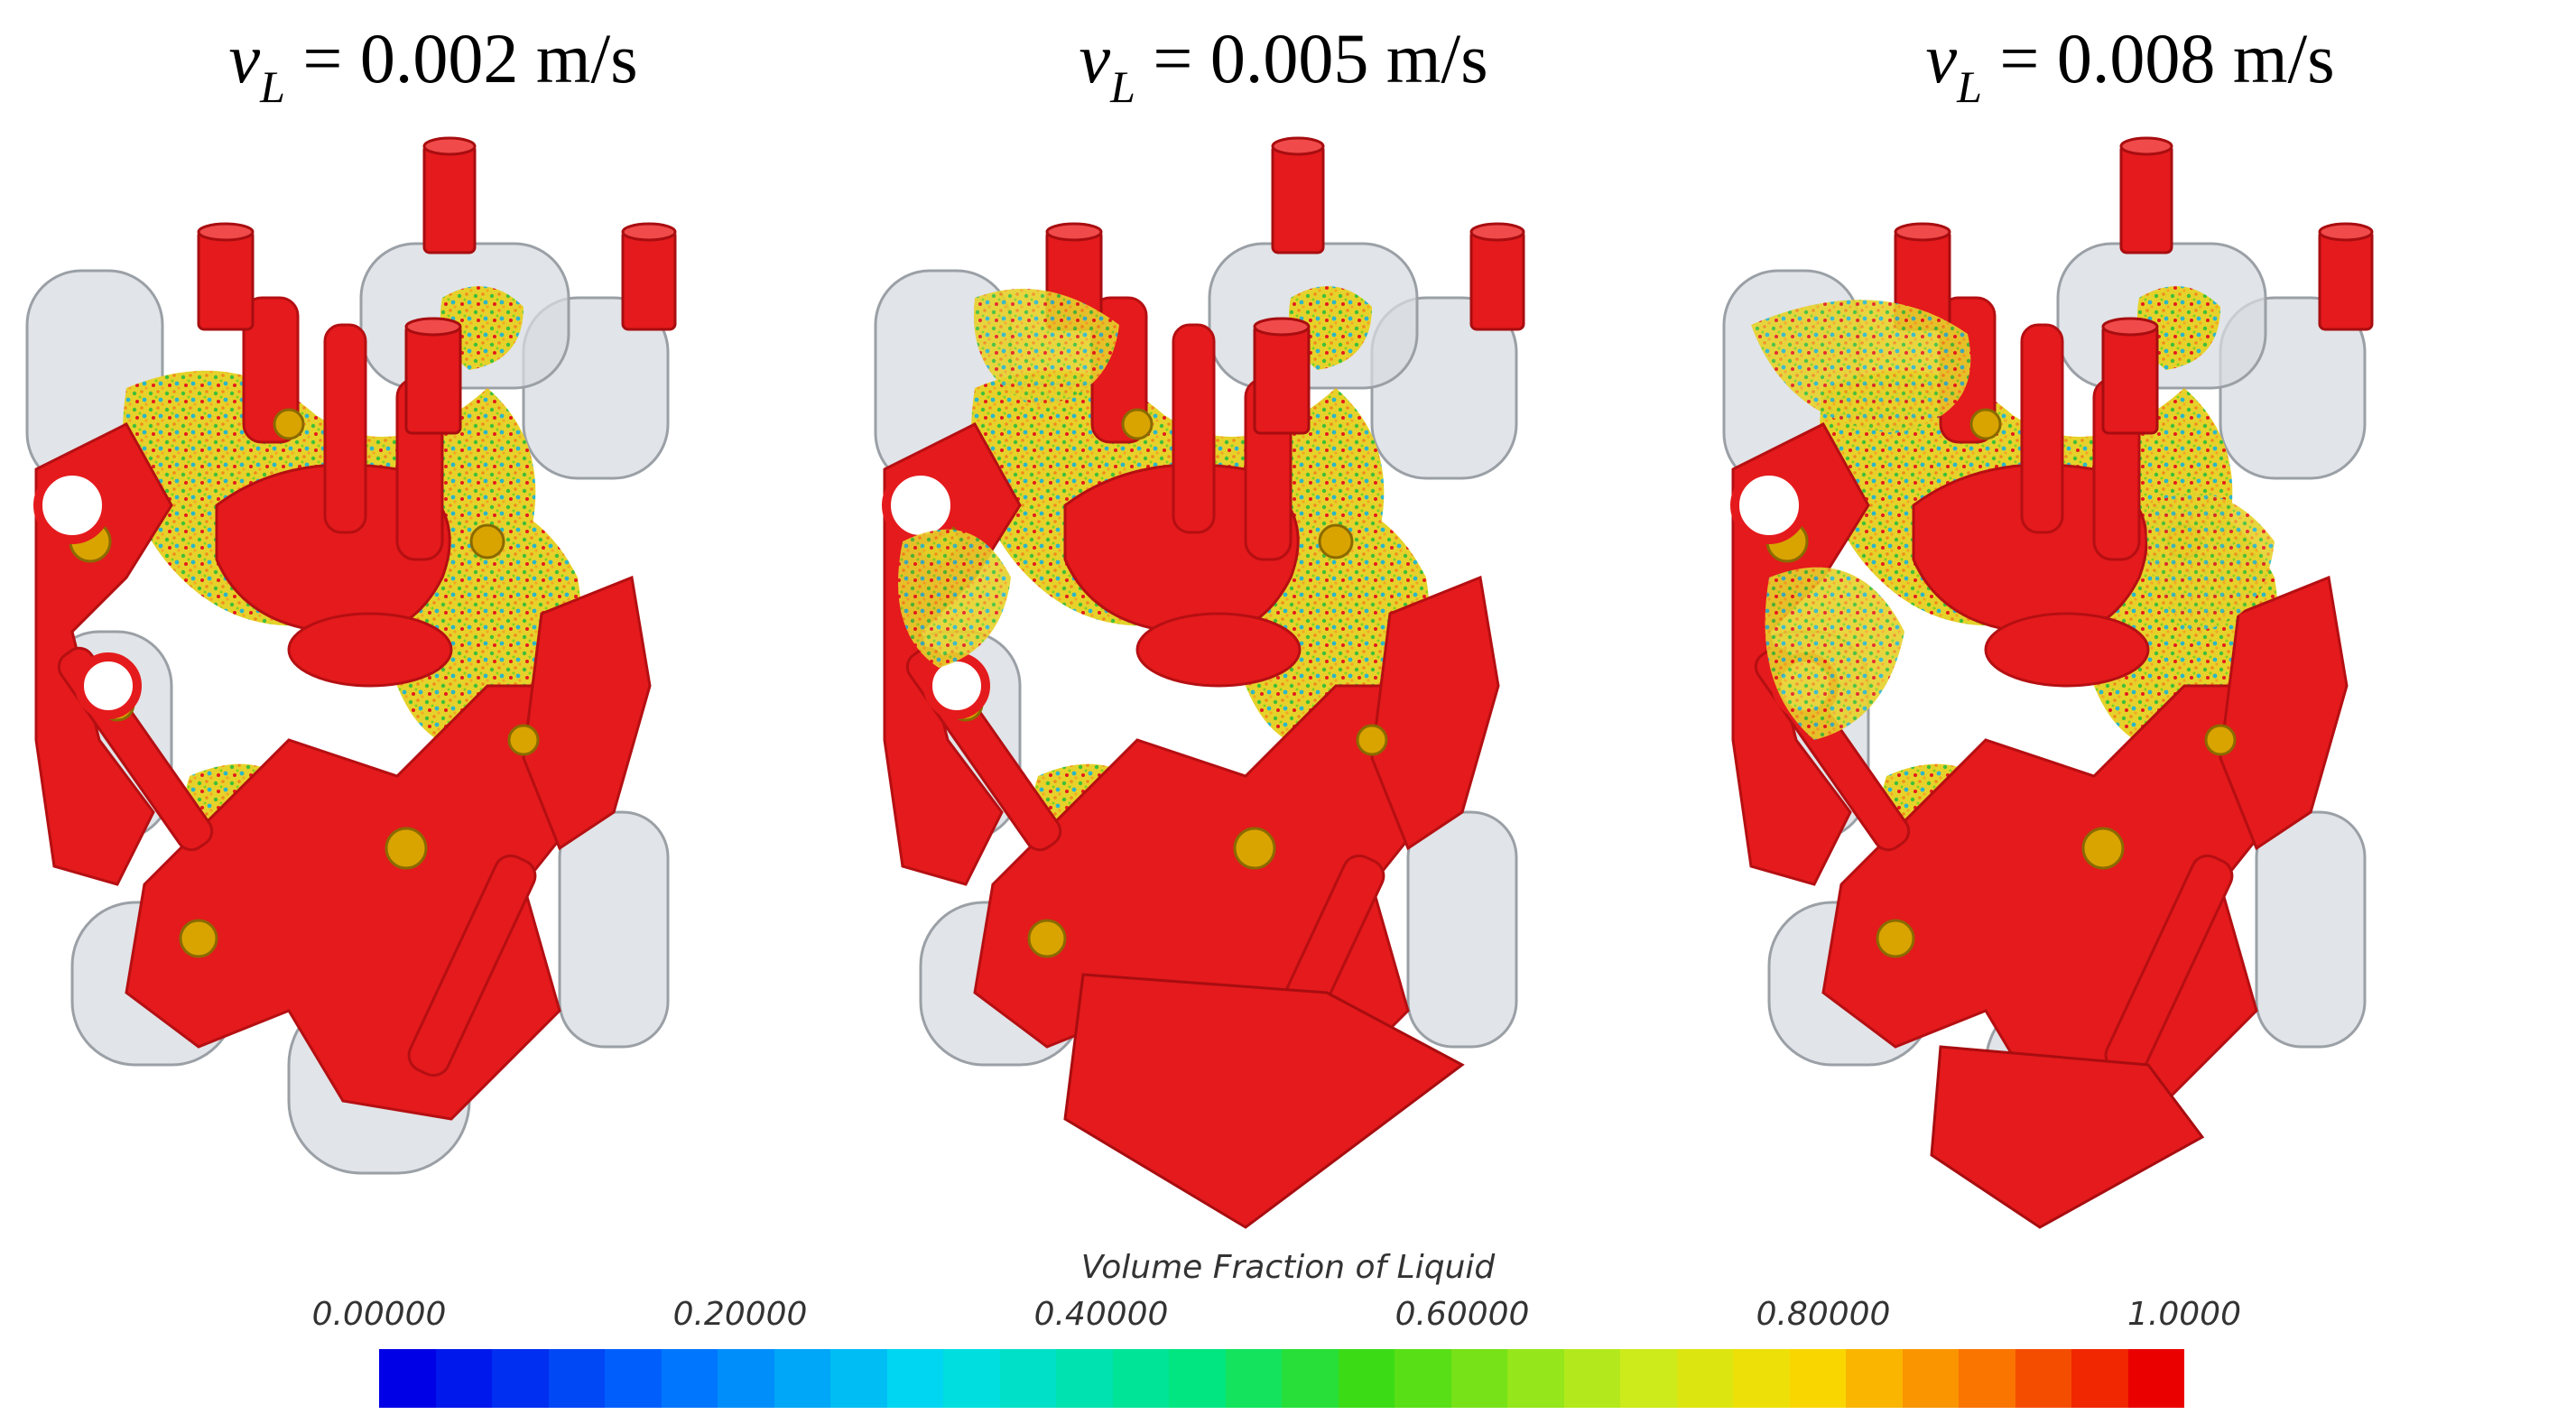 Image resolution: width=2576 pixels, height=1424 pixels. Describe the element at coordinates (2210, 562) in the screenshot. I see `interface-region-panel-3c` at that location.